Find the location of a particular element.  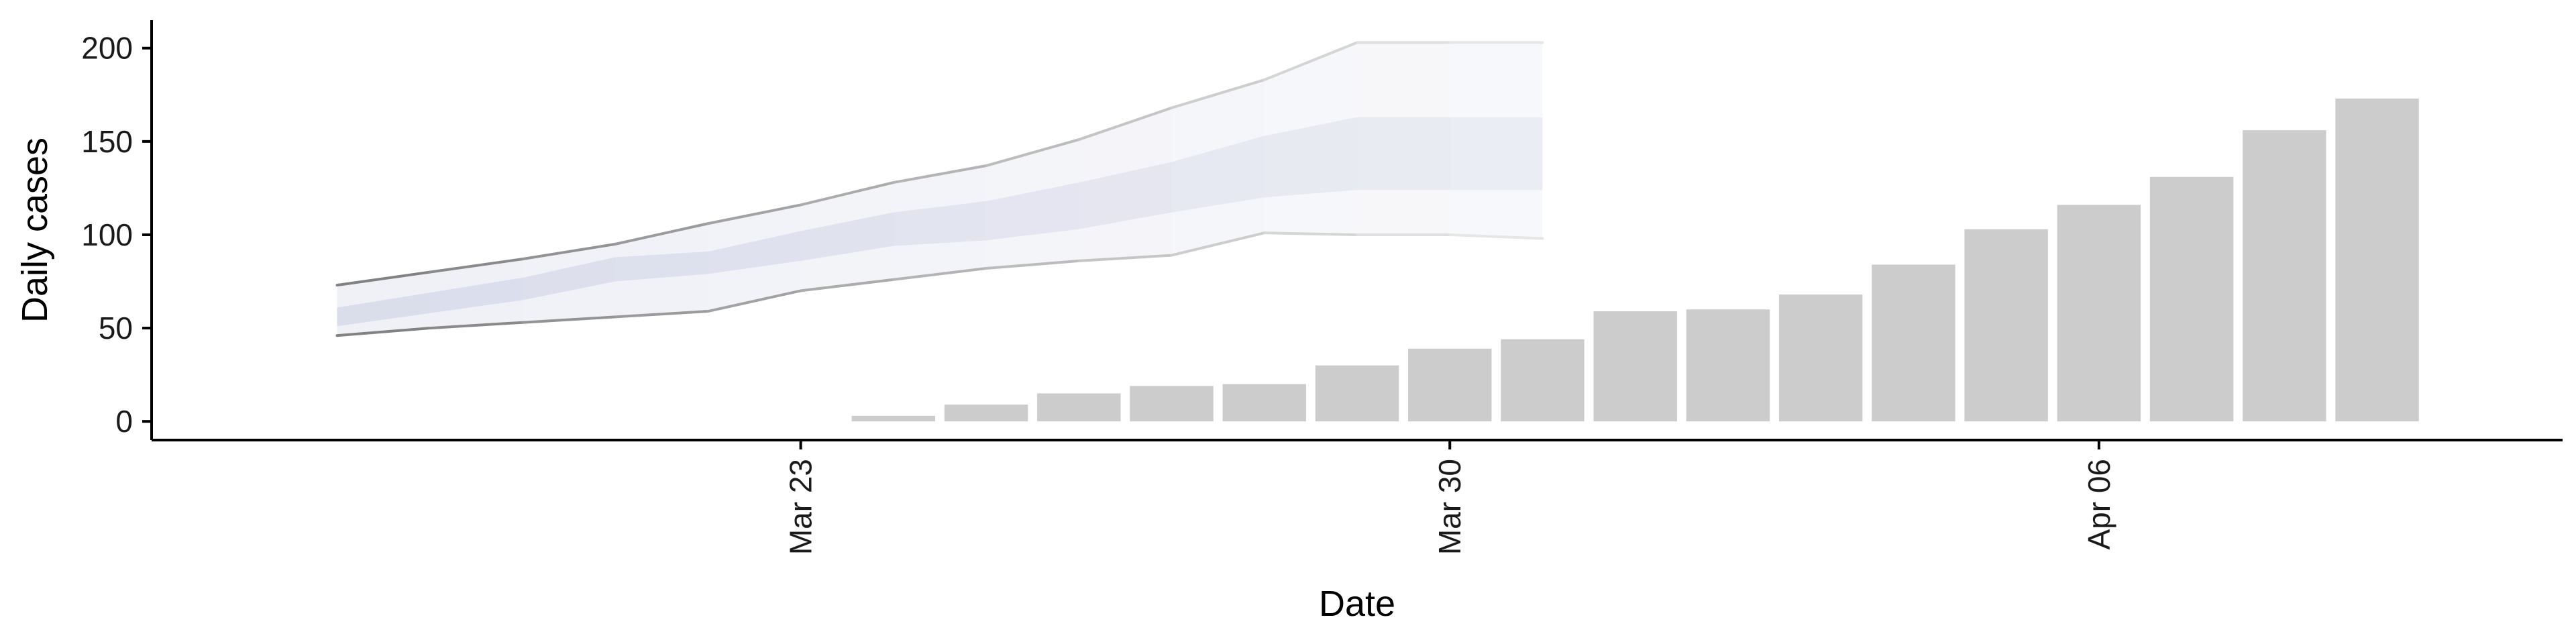

y-tick-label: 150 is located at coordinates (107, 141).